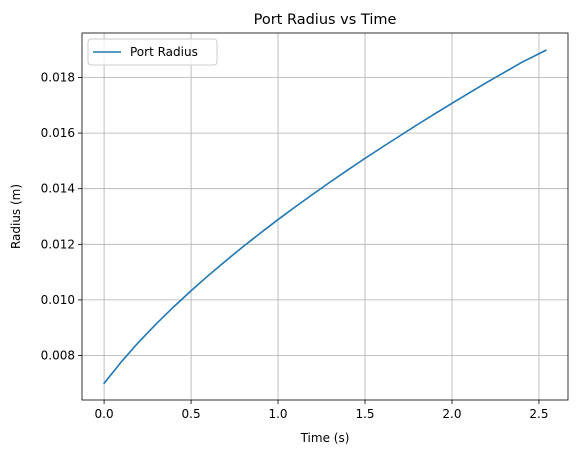 The height and width of the screenshot is (455, 584). I want to click on x-tick-label: 2.5, so click(538, 414).